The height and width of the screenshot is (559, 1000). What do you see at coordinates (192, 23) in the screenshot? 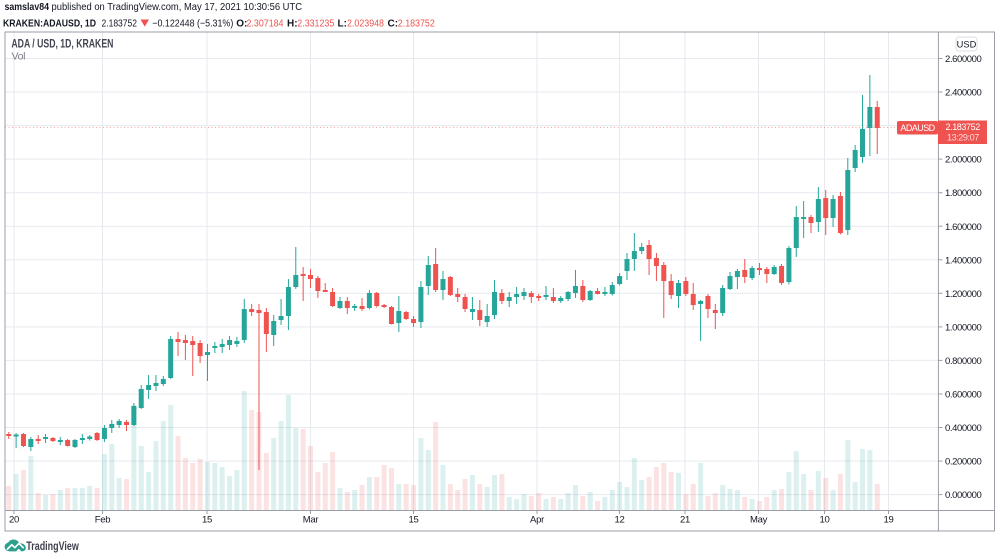
I see `svg-text: −0.122448 (−5.31%)` at bounding box center [192, 23].